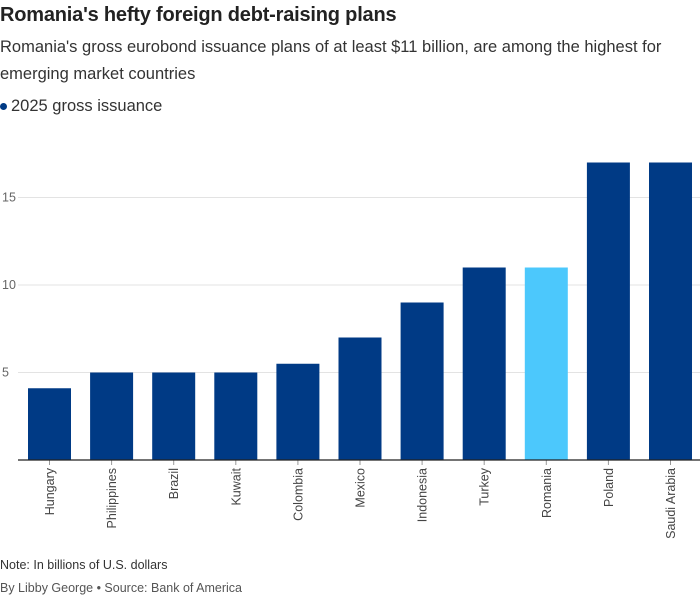 This screenshot has height=597, width=700. What do you see at coordinates (5, 373) in the screenshot?
I see `y-tick-label: 5` at bounding box center [5, 373].